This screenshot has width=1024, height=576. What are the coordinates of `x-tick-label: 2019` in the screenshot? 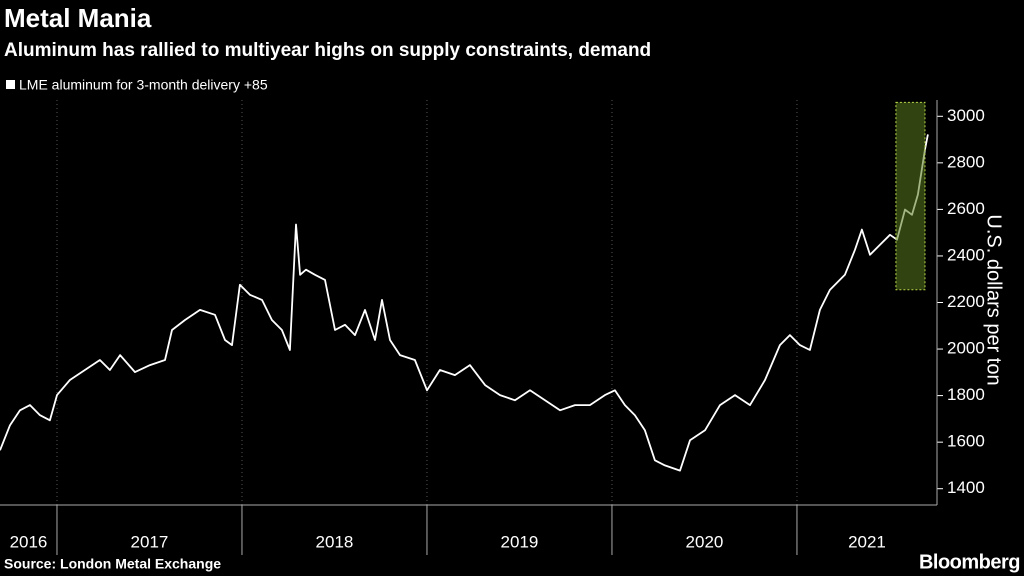 It's located at (520, 541).